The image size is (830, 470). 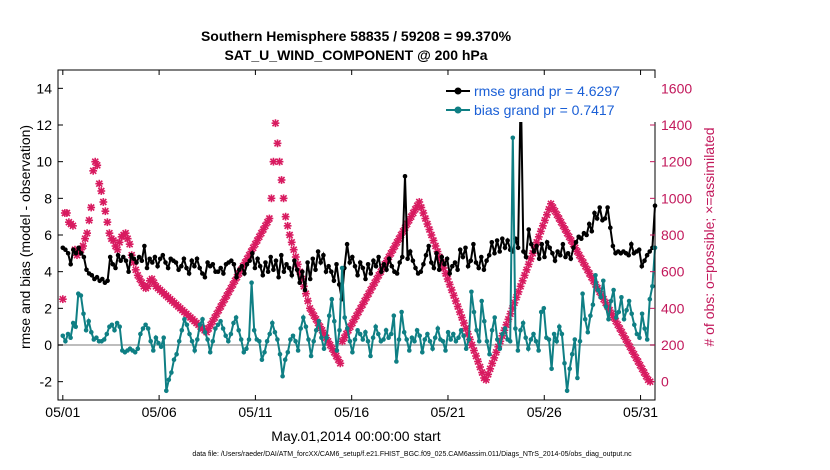 I want to click on y-left-tick-label: 4, so click(x=48, y=272).